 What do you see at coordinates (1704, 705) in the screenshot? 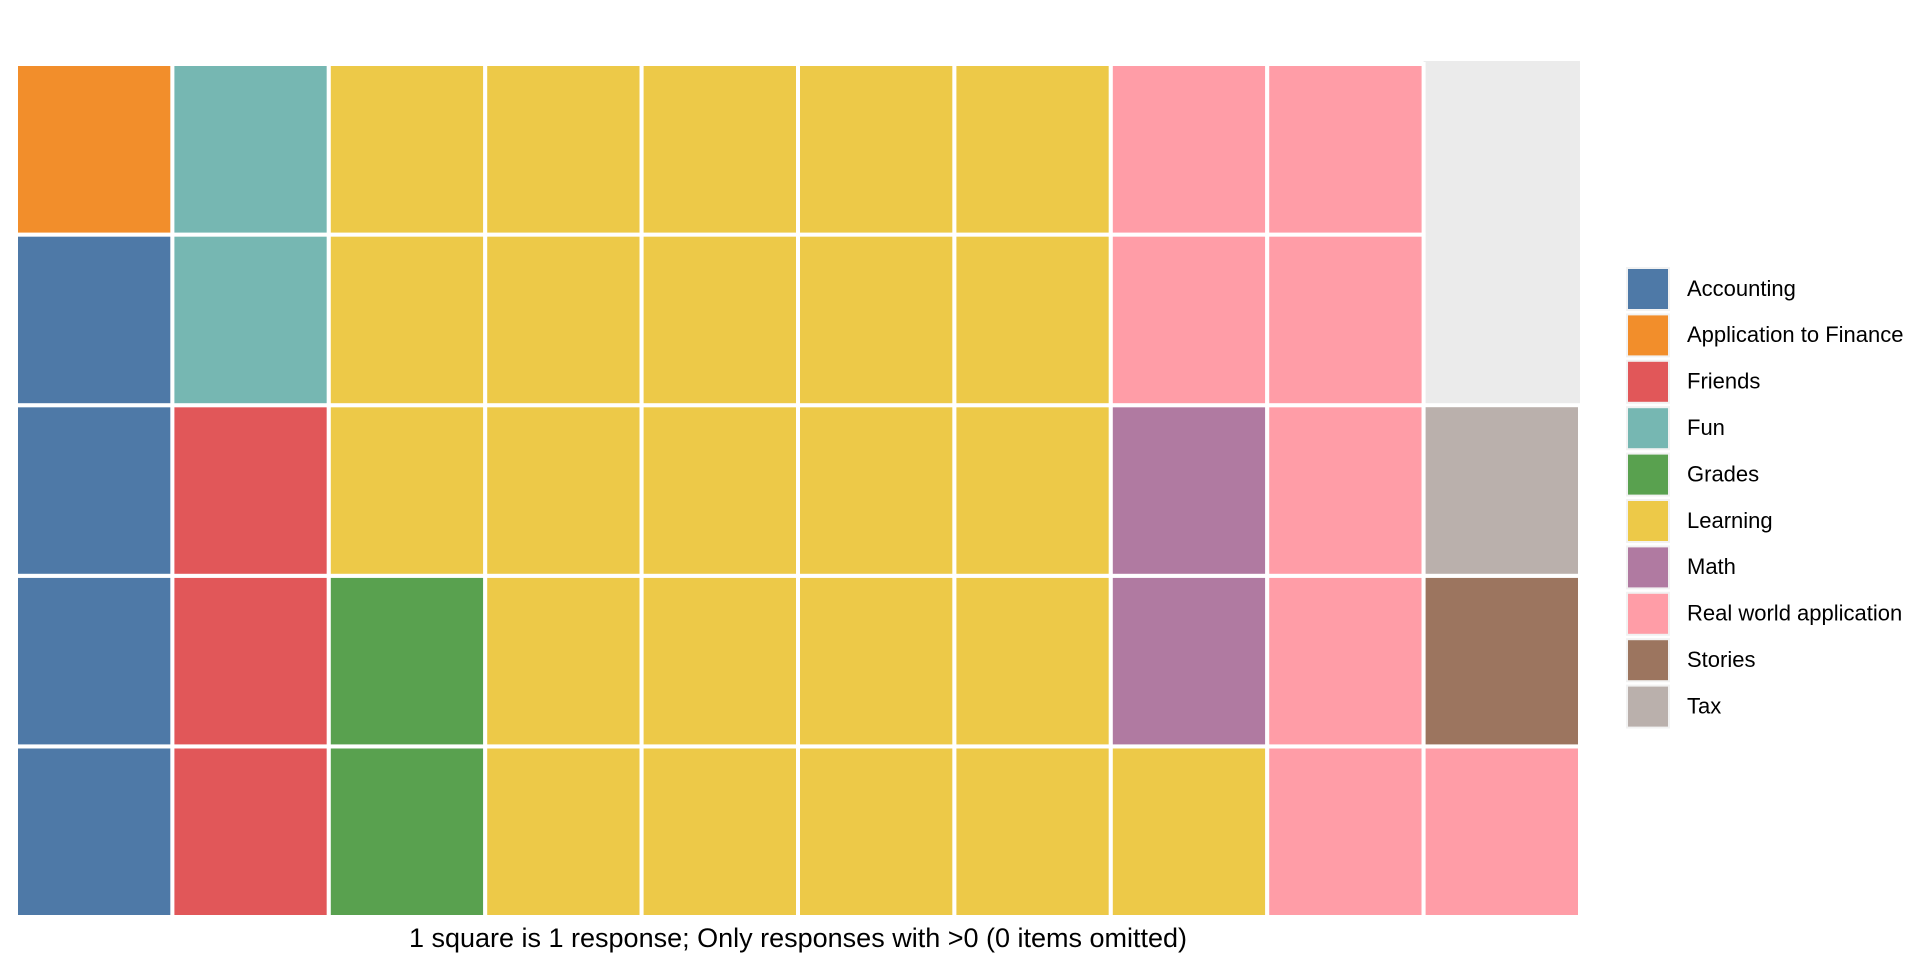
I see `legend-label: Tax` at bounding box center [1704, 705].